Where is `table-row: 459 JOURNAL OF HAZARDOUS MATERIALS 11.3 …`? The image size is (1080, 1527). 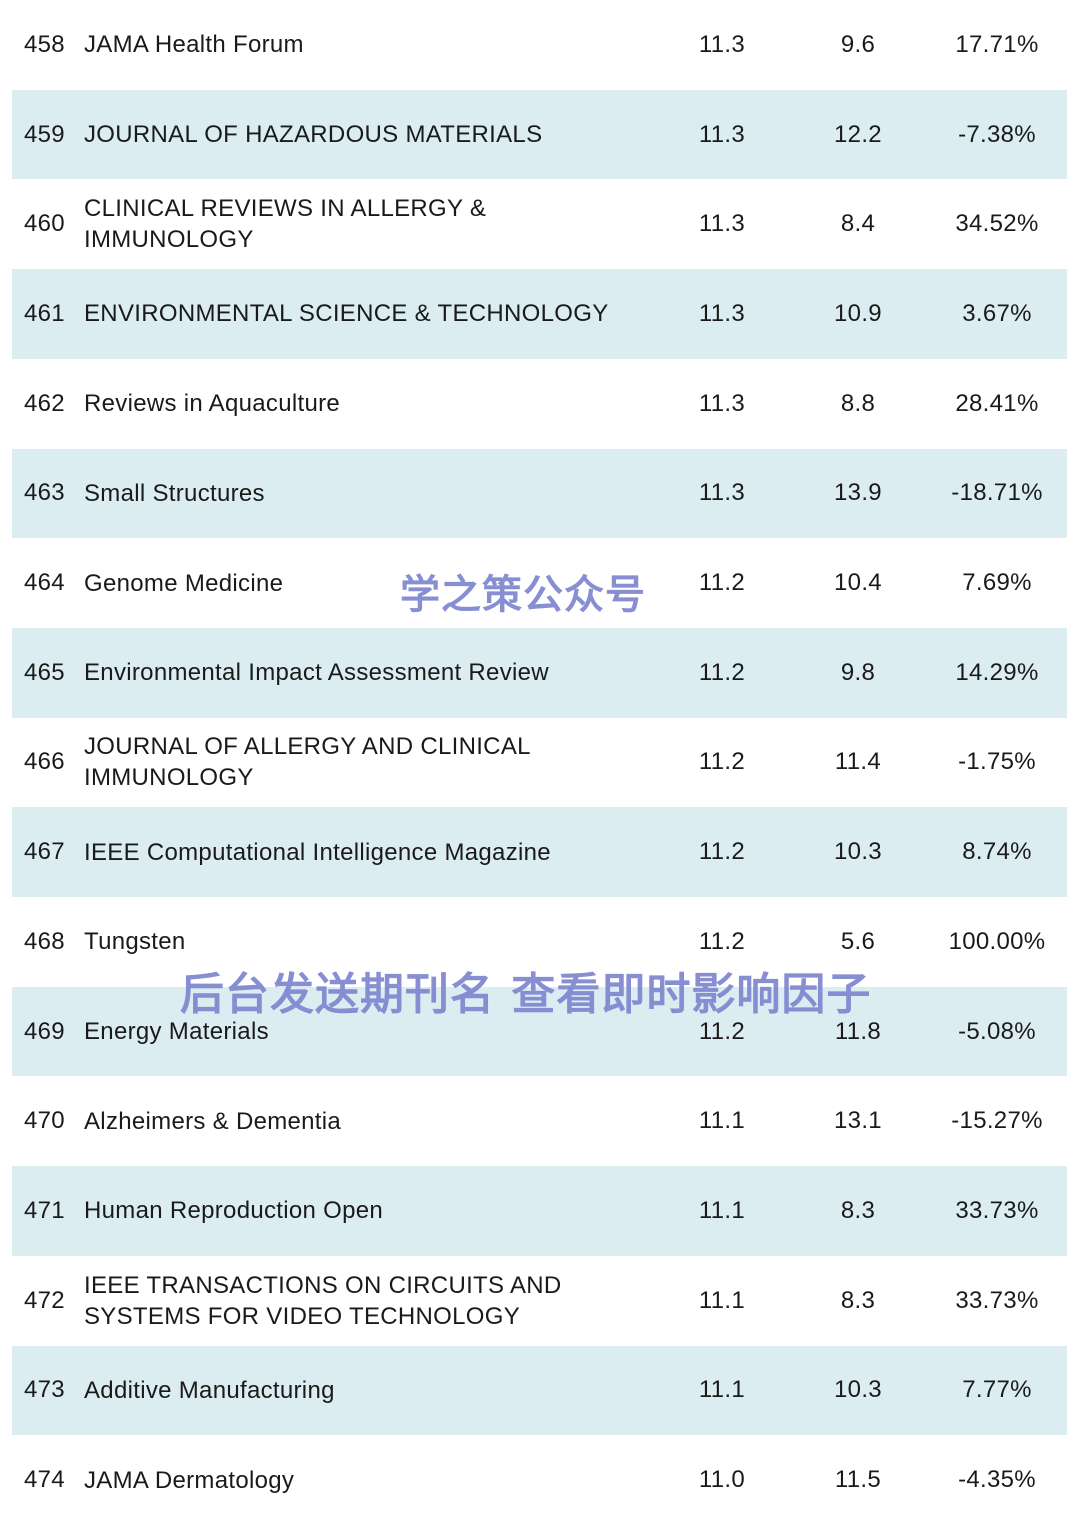
table-row: 459 JOURNAL OF HAZARDOUS MATERIALS 11.3 … is located at coordinates (539, 134).